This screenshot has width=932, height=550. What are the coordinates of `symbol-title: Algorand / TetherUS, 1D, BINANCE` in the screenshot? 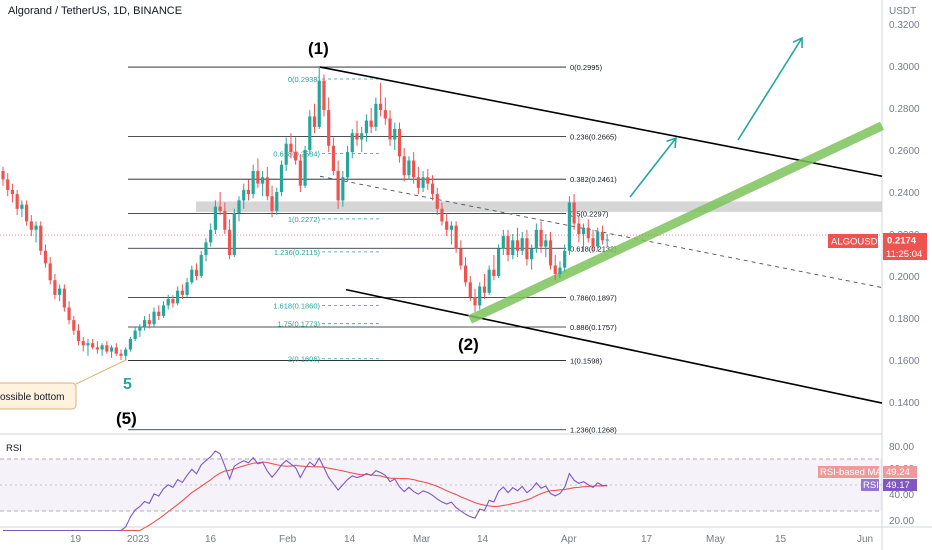 It's located at (95, 11).